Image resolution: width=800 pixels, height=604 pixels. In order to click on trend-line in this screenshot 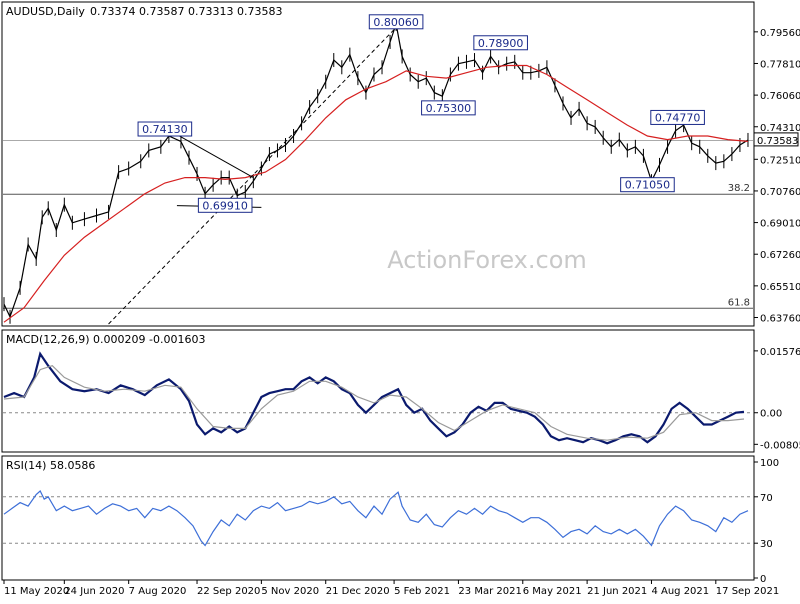, I will do `click(211, 153)`.